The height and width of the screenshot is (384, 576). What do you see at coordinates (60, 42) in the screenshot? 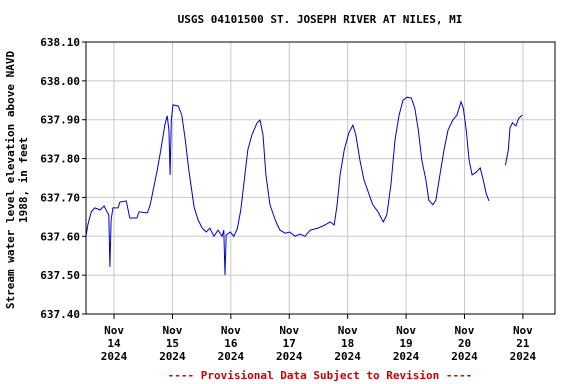
I see `y-tick-label: 638.10` at bounding box center [60, 42].